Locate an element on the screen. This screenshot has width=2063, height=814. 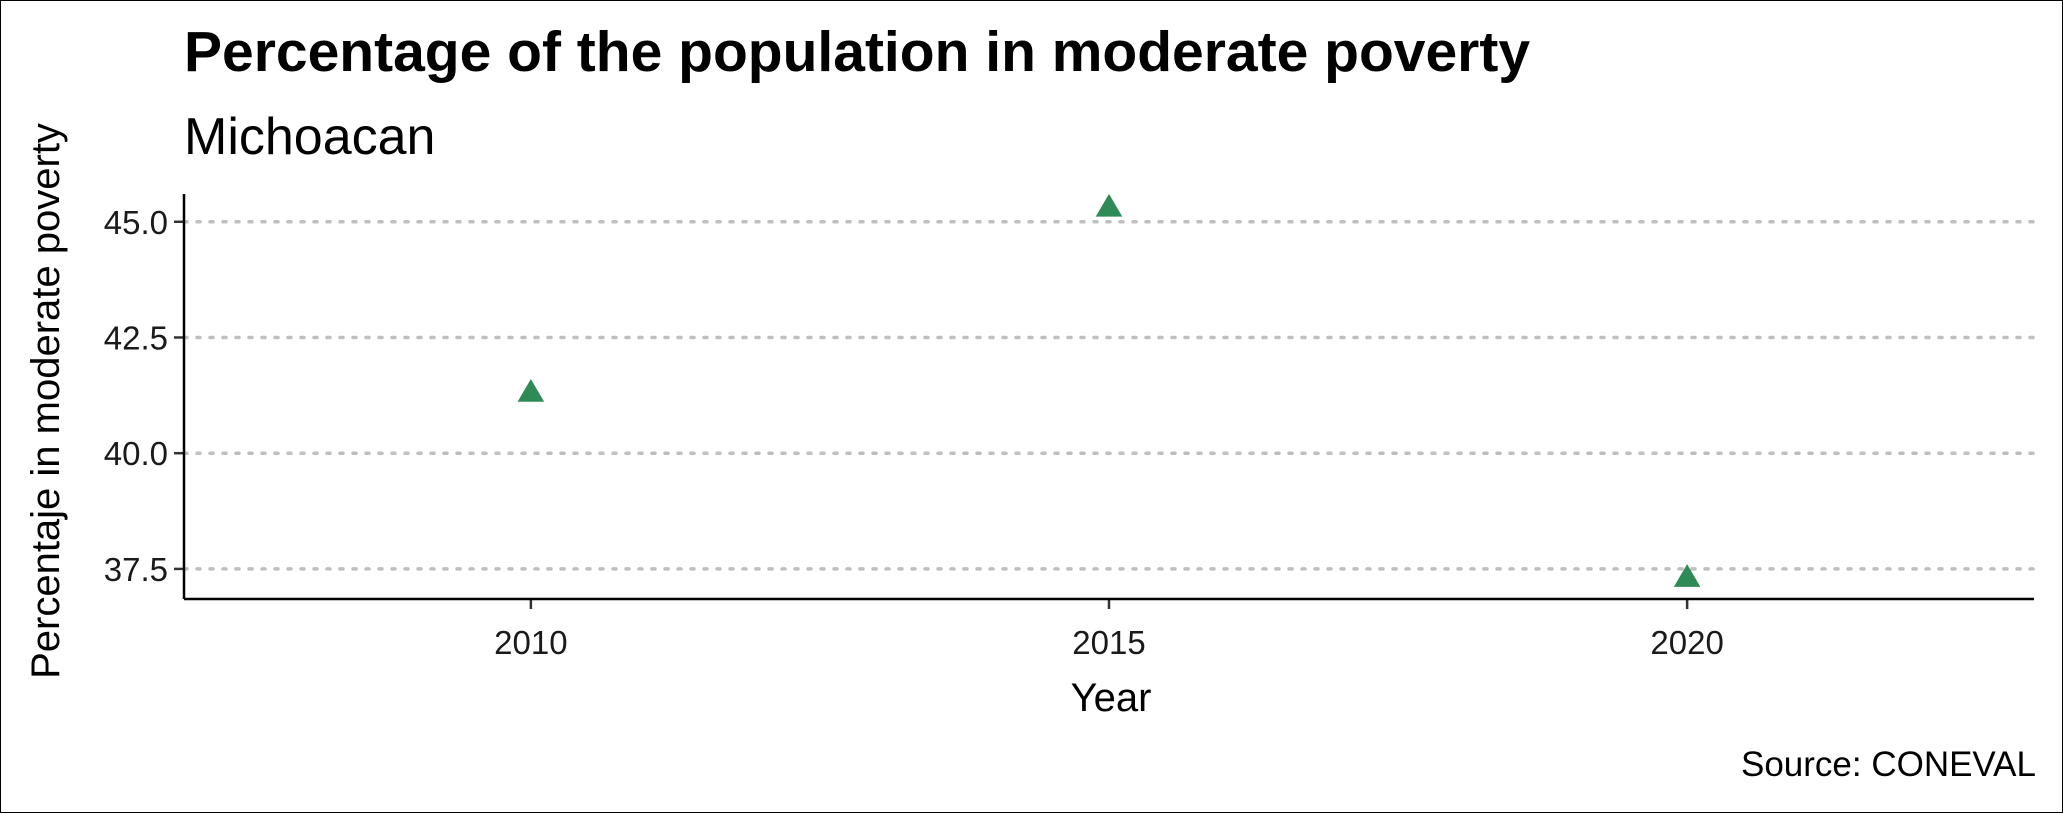
x-tick-label: 2015 is located at coordinates (1108, 642).